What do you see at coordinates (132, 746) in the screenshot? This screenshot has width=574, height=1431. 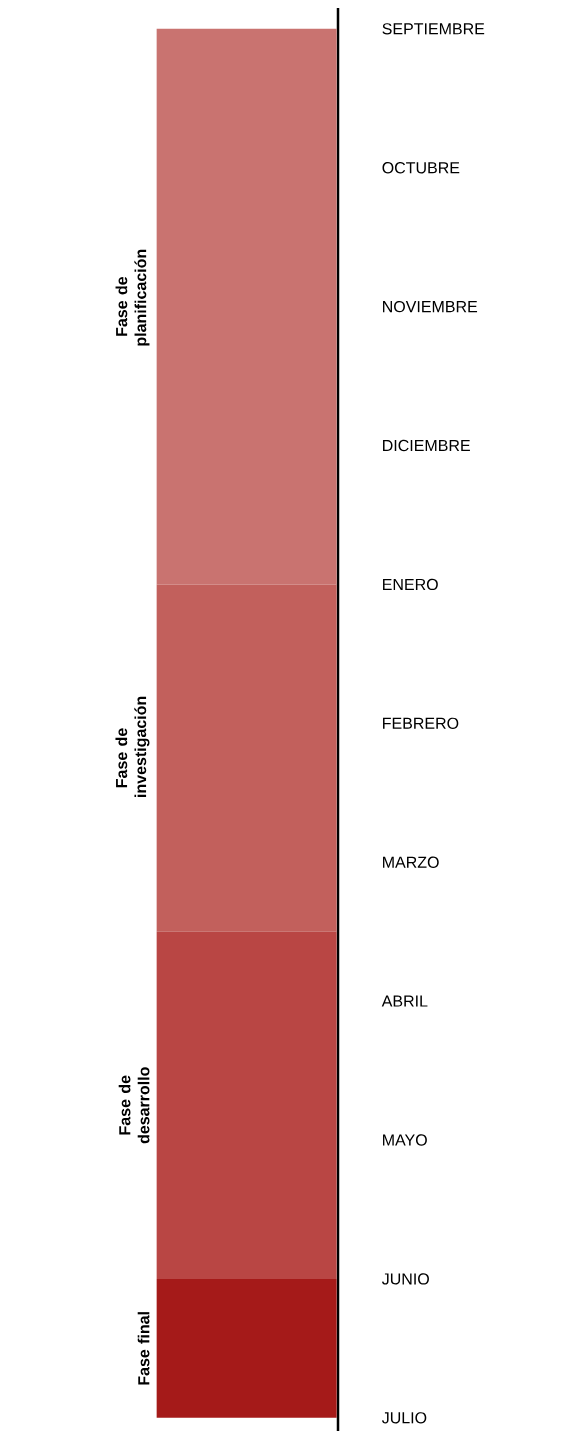 I see `text: Fase de investigación` at bounding box center [132, 746].